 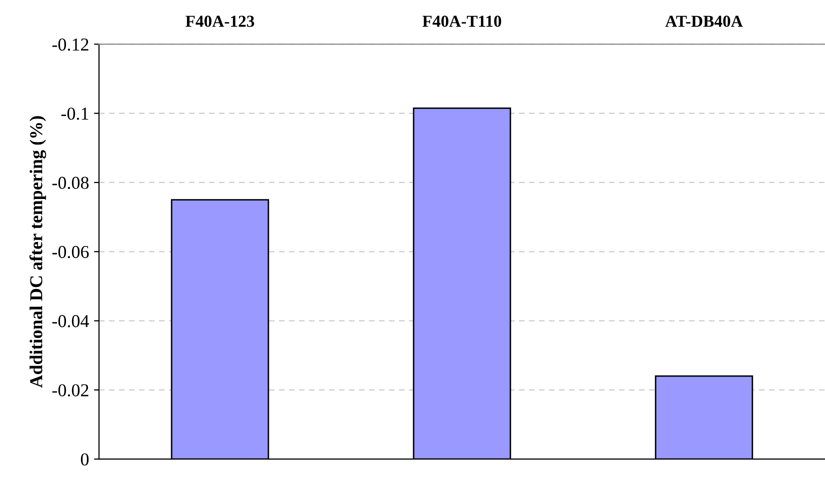 I want to click on x-tick-label: F40A-123, so click(x=220, y=21).